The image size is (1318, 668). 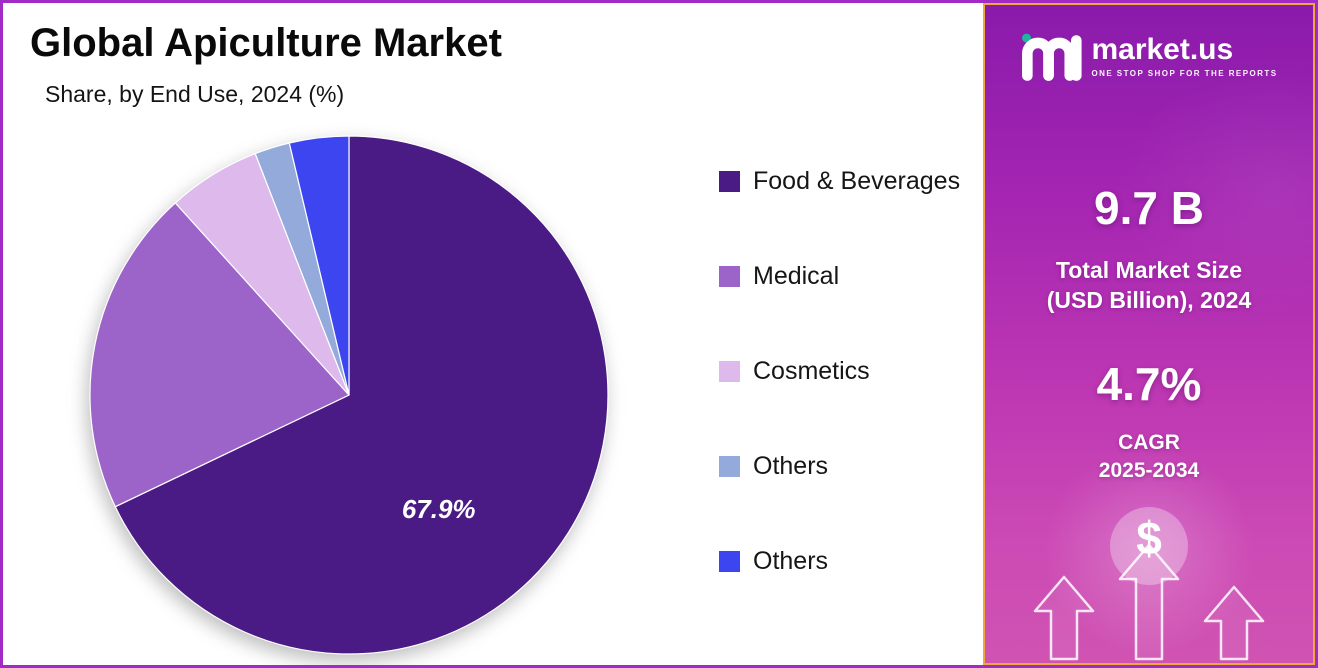 I want to click on total-market-size-value: 9.7 B, so click(x=1149, y=208).